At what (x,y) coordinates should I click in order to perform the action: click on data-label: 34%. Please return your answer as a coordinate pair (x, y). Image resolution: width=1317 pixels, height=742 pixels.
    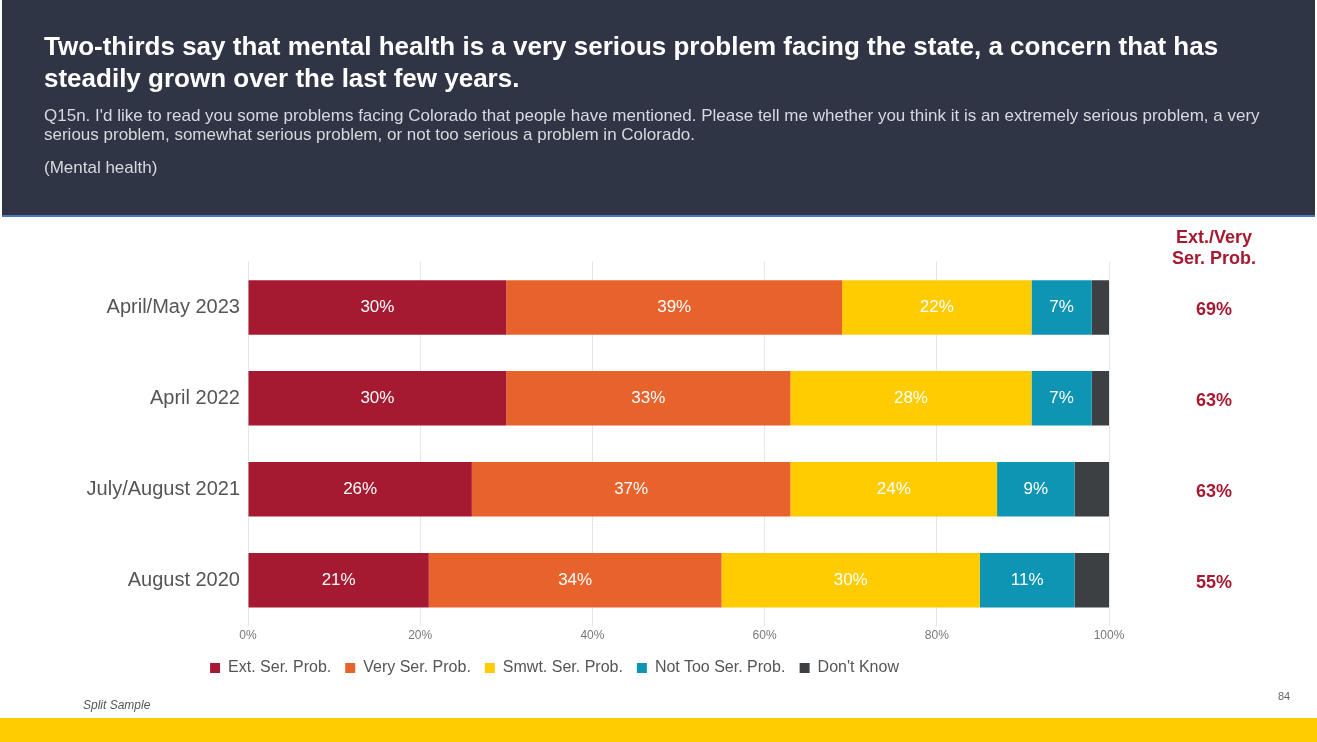
    Looking at the image, I should click on (575, 579).